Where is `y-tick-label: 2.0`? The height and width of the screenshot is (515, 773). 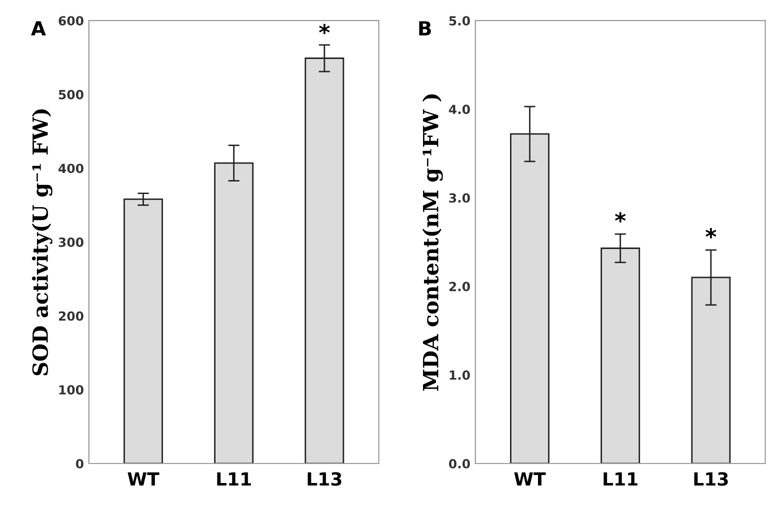 y-tick-label: 2.0 is located at coordinates (459, 287).